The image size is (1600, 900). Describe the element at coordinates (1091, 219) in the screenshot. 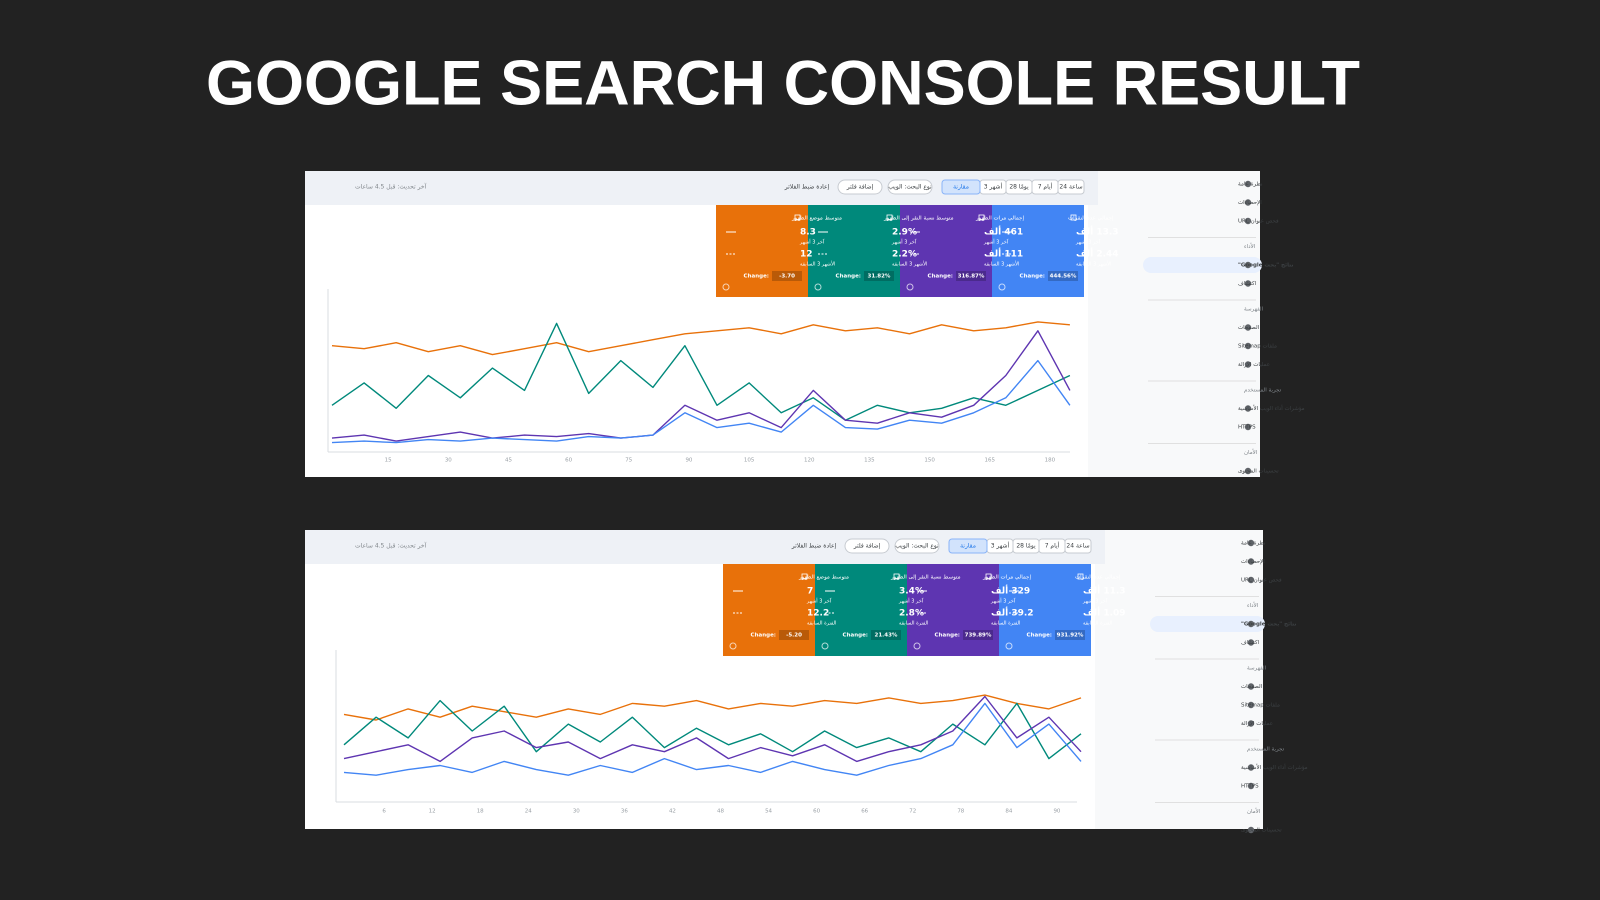

I see `card-title: إجمالي عدد النقرات` at that location.